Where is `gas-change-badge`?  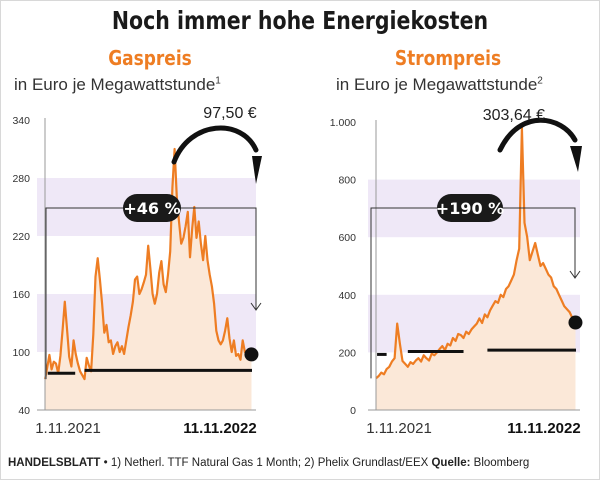 gas-change-badge is located at coordinates (152, 208).